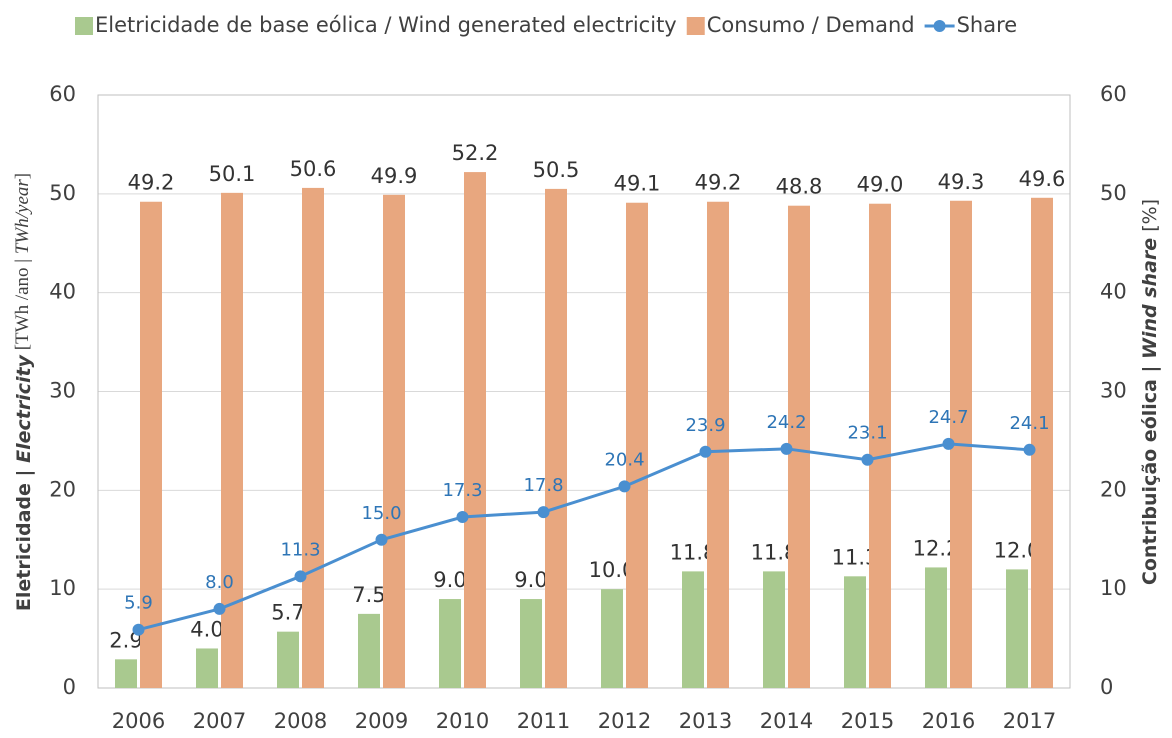 The width and height of the screenshot is (1172, 738). What do you see at coordinates (637, 184) in the screenshot?
I see `data-label: 49.1` at bounding box center [637, 184].